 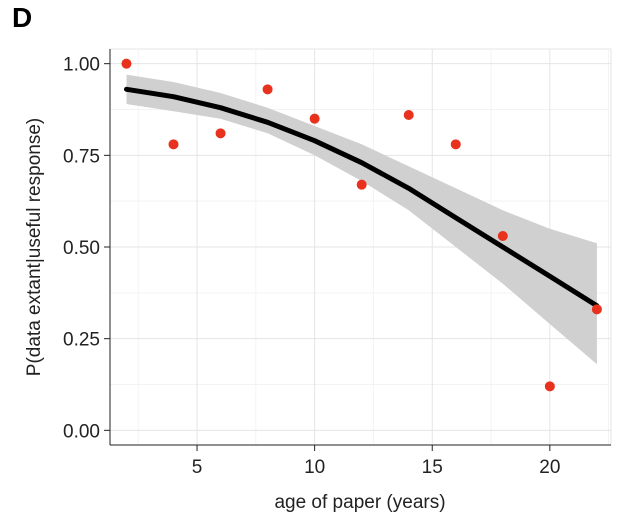 I want to click on x-tick-label: 10, so click(x=314, y=467).